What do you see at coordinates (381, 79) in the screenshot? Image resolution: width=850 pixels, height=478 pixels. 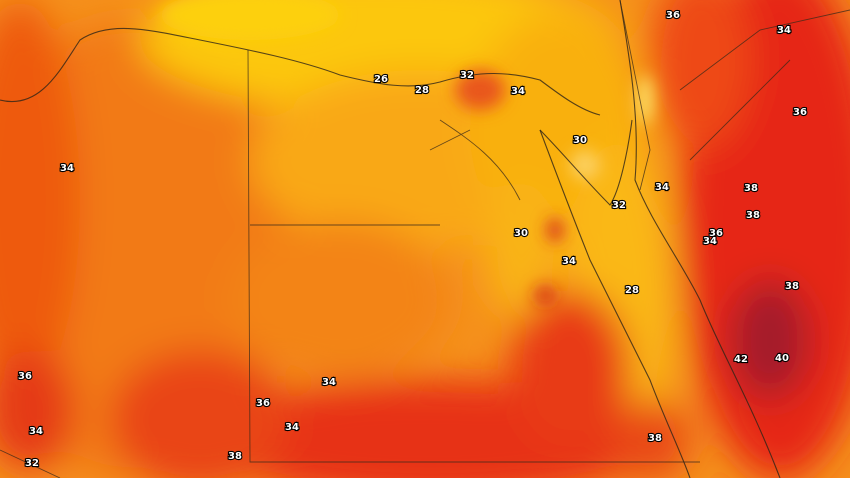 I see `contour-label: 26` at bounding box center [381, 79].